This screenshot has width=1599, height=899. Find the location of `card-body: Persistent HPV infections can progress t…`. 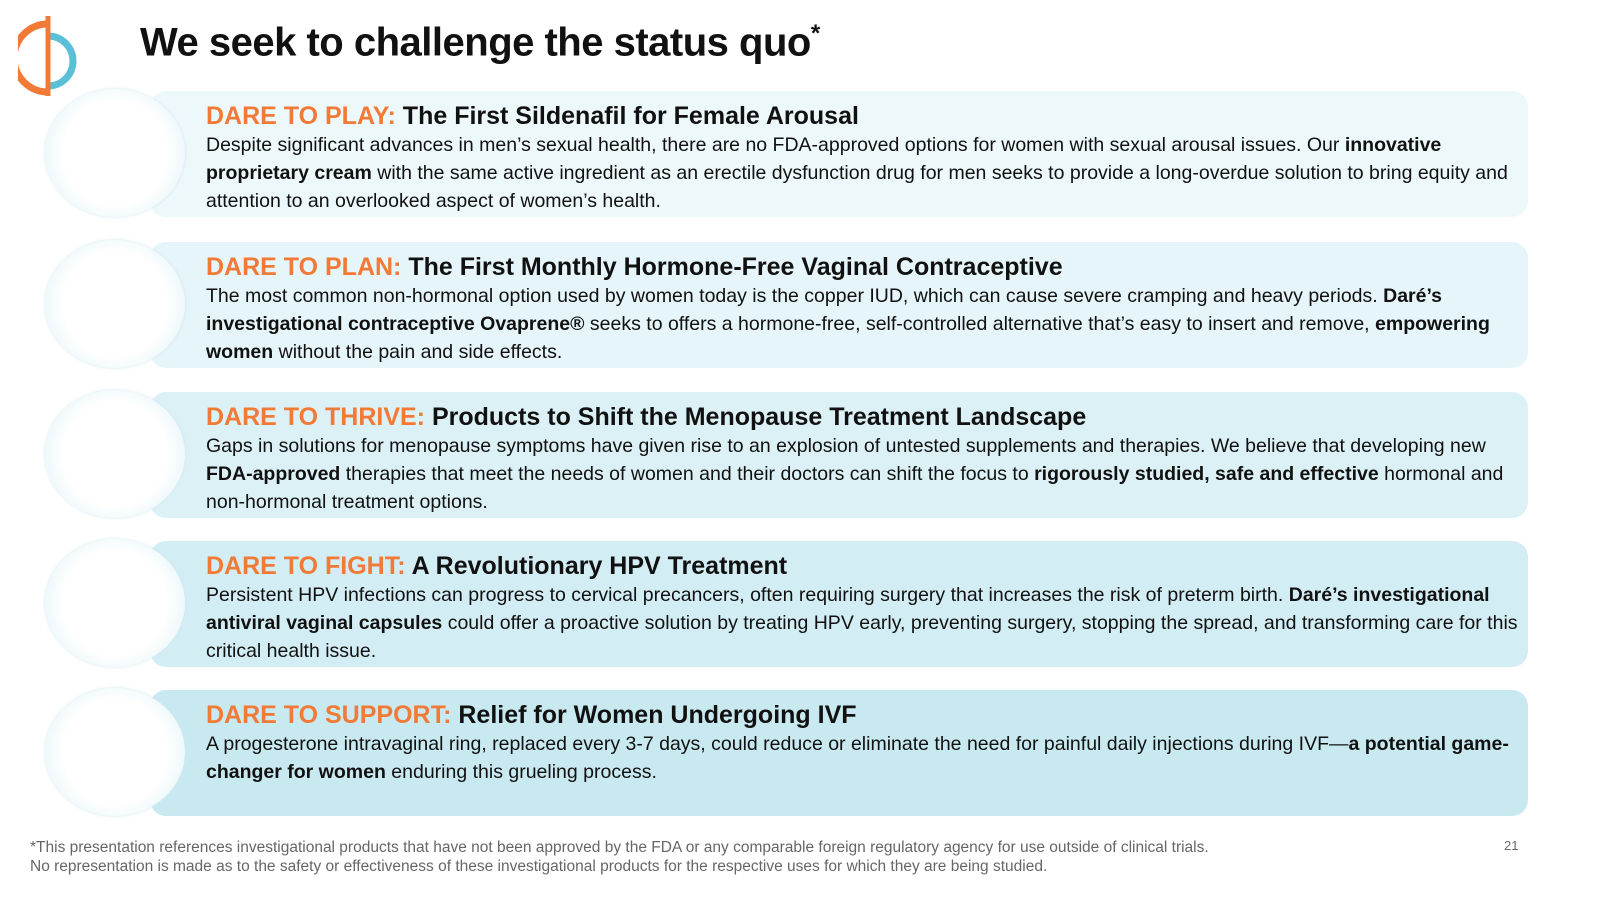

card-body: Persistent HPV infections can progress t… is located at coordinates (866, 623).